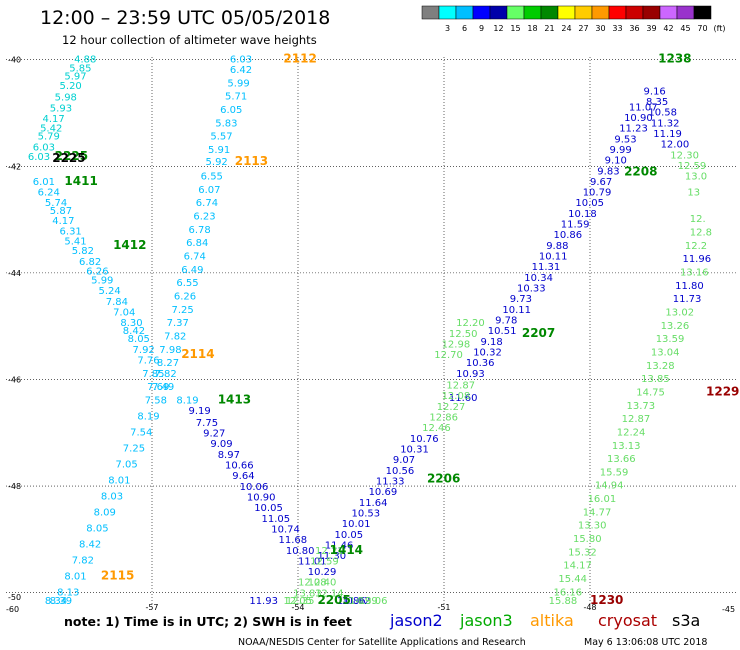 This screenshot has height=650, width=740. What do you see at coordinates (481, 28) in the screenshot?
I see `color-scale-label: 9` at bounding box center [481, 28].